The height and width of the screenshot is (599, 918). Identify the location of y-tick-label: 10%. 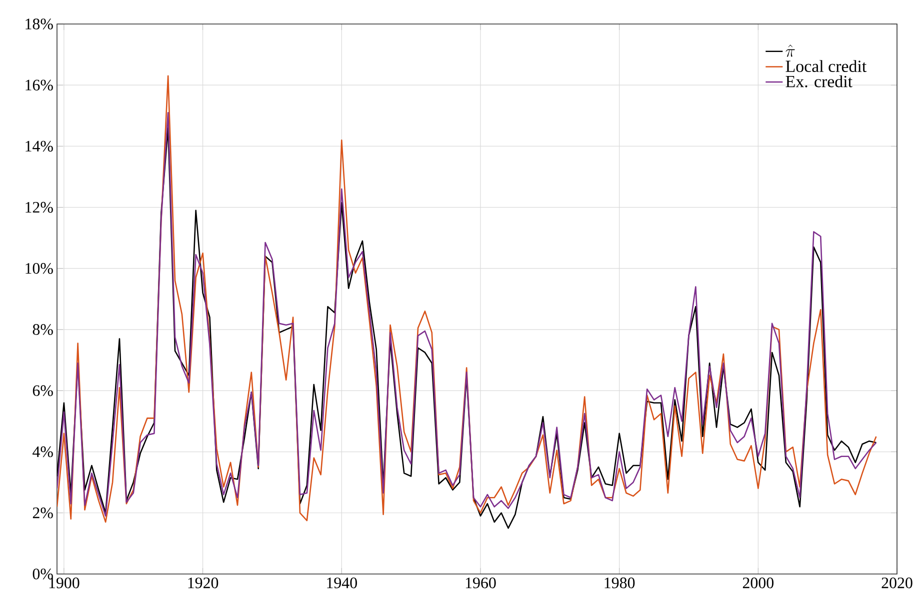
(39, 268).